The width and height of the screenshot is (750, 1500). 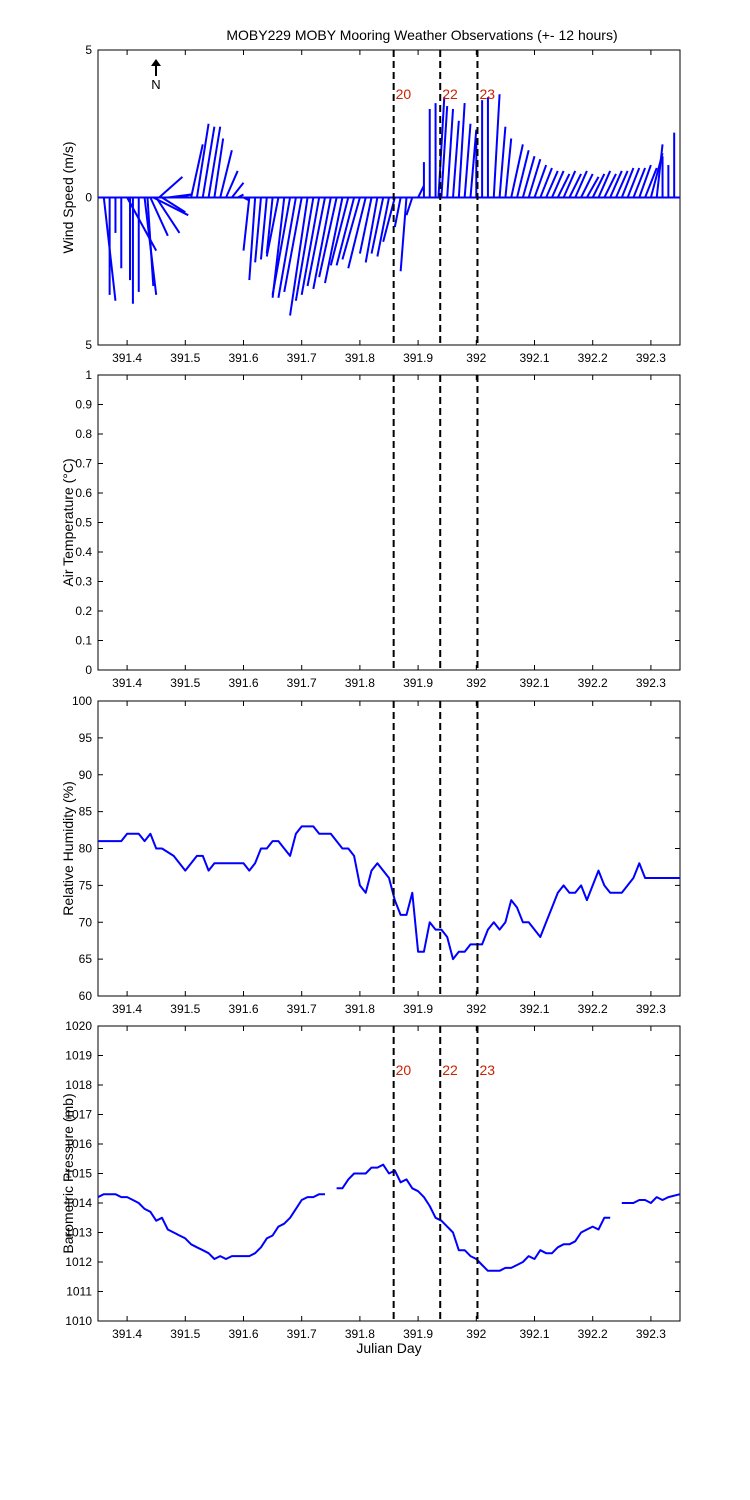 What do you see at coordinates (86, 996) in the screenshot?
I see `y-tick-label: 60` at bounding box center [86, 996].